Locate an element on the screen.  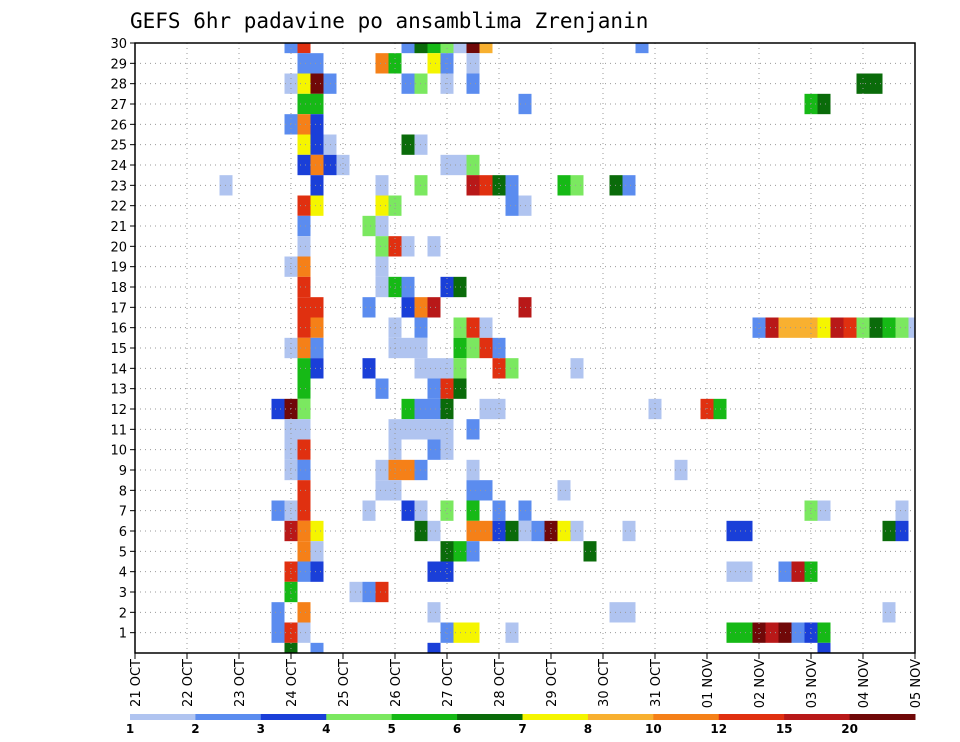
y-tick-label: 22 is located at coordinates (118, 207).